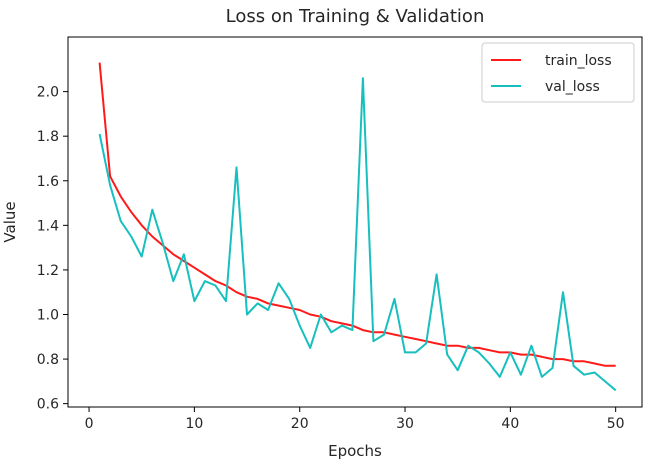 The height and width of the screenshot is (470, 659). What do you see at coordinates (52, 249) in the screenshot?
I see `y-axis: 0.6 0.8 1.0 1.2 1.4 1.6 1.8 2.0` at bounding box center [52, 249].